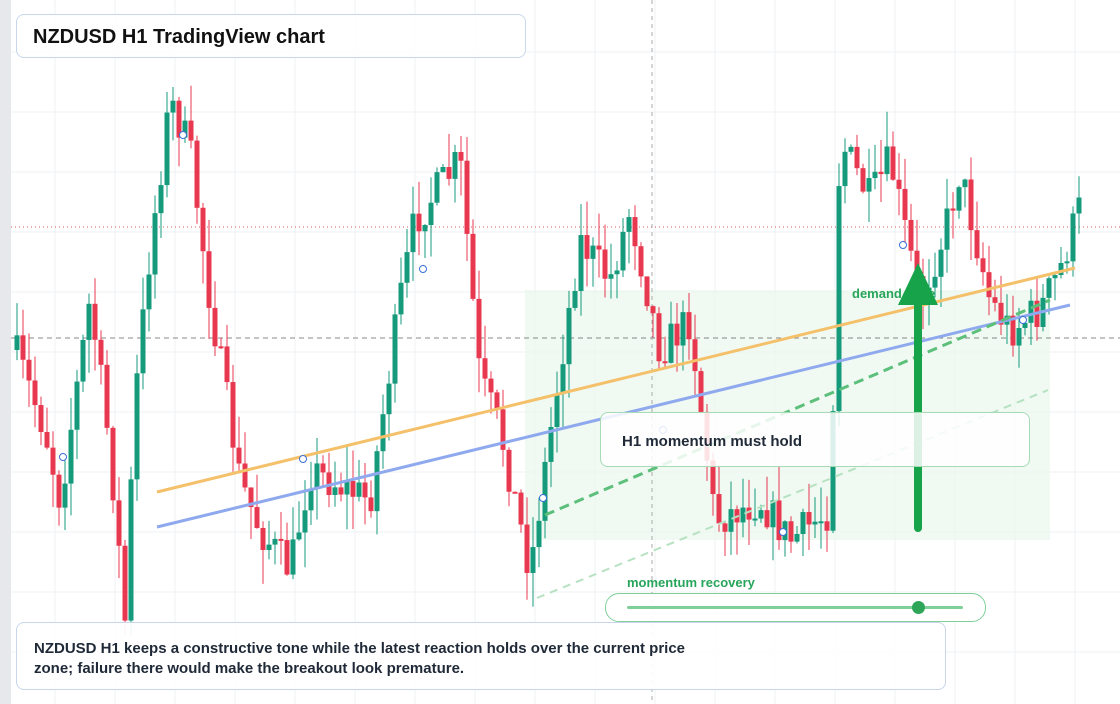  I want to click on slider-thumb, so click(918, 607).